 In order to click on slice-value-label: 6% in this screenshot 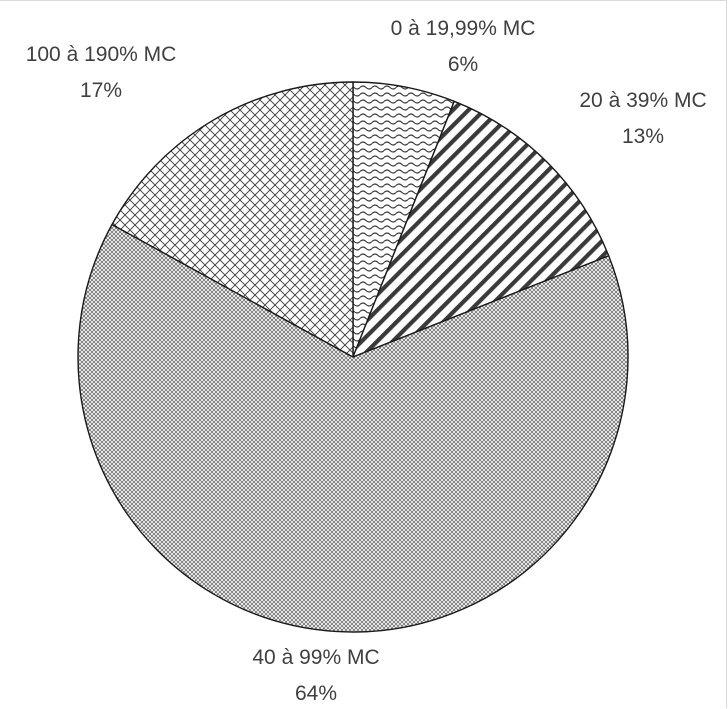, I will do `click(463, 64)`.